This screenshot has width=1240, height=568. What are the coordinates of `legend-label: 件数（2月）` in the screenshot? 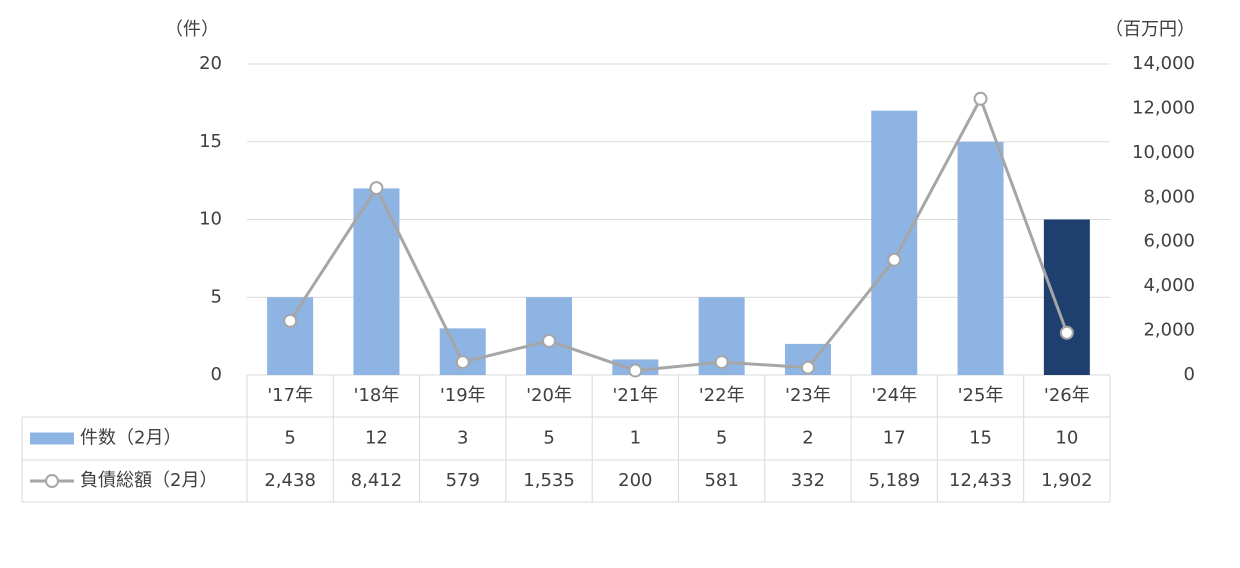 It's located at (130, 438).